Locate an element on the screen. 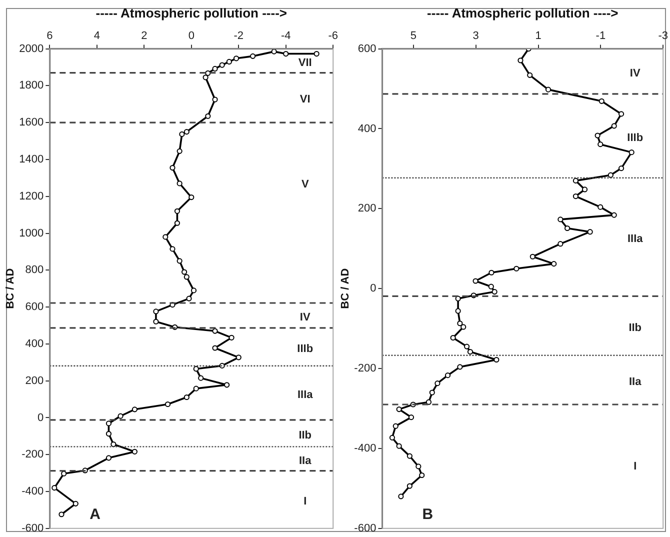 This screenshot has height=537, width=670. annotation: VII is located at coordinates (305, 62).